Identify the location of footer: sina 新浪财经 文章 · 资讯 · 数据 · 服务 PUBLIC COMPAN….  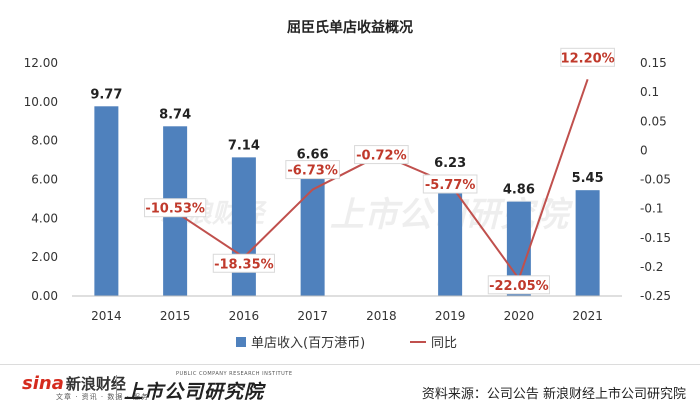
(350, 391).